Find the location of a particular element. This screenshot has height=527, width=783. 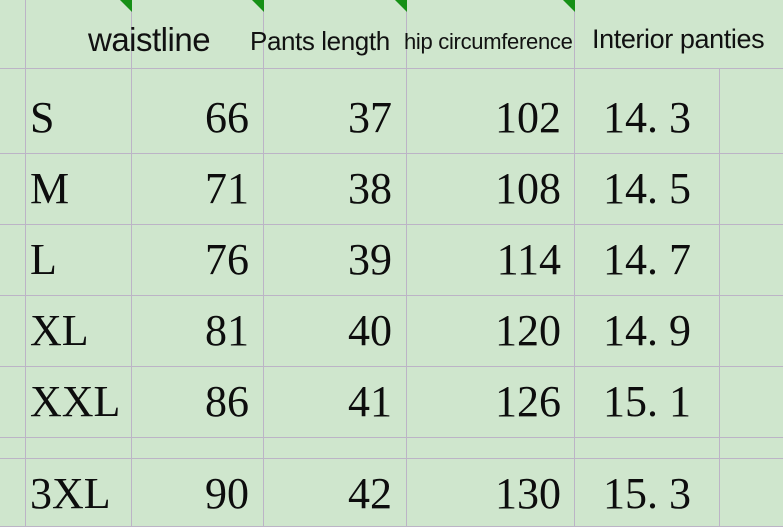

gridline-horizontal-row-s-bottom is located at coordinates (391, 153).